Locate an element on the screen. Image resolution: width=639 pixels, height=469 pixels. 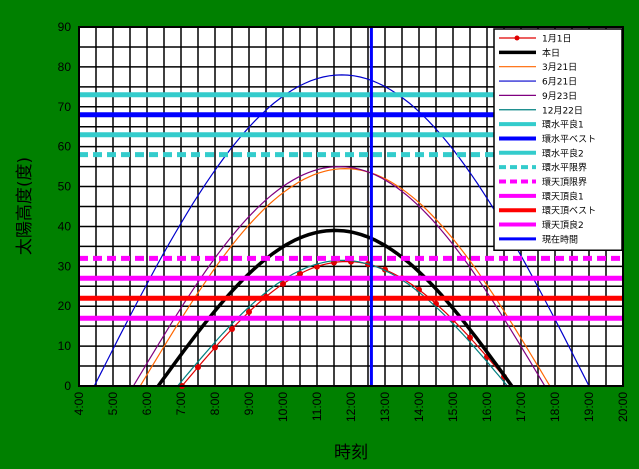
legend-label: 本日 is located at coordinates (551, 53).